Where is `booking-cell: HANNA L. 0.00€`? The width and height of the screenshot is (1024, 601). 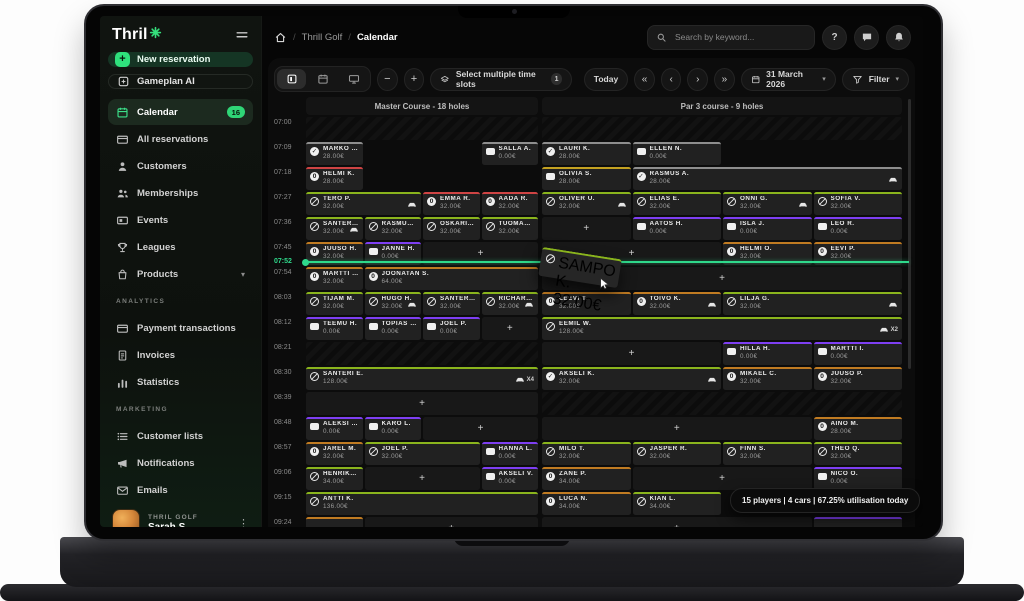 booking-cell: HANNA L. 0.00€ is located at coordinates (509, 453).